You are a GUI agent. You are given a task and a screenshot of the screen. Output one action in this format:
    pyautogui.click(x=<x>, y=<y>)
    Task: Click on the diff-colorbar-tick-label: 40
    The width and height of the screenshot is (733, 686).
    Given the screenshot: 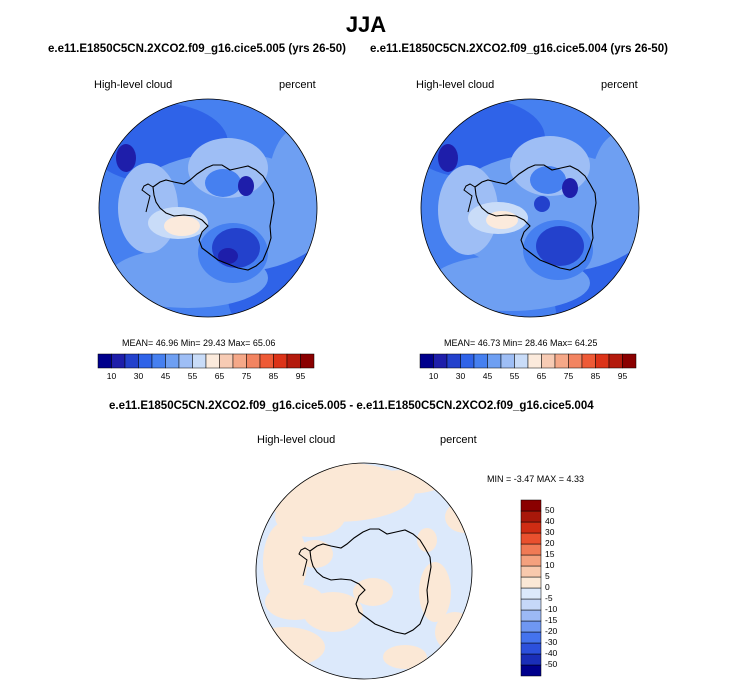 What is the action you would take?
    pyautogui.click(x=550, y=521)
    